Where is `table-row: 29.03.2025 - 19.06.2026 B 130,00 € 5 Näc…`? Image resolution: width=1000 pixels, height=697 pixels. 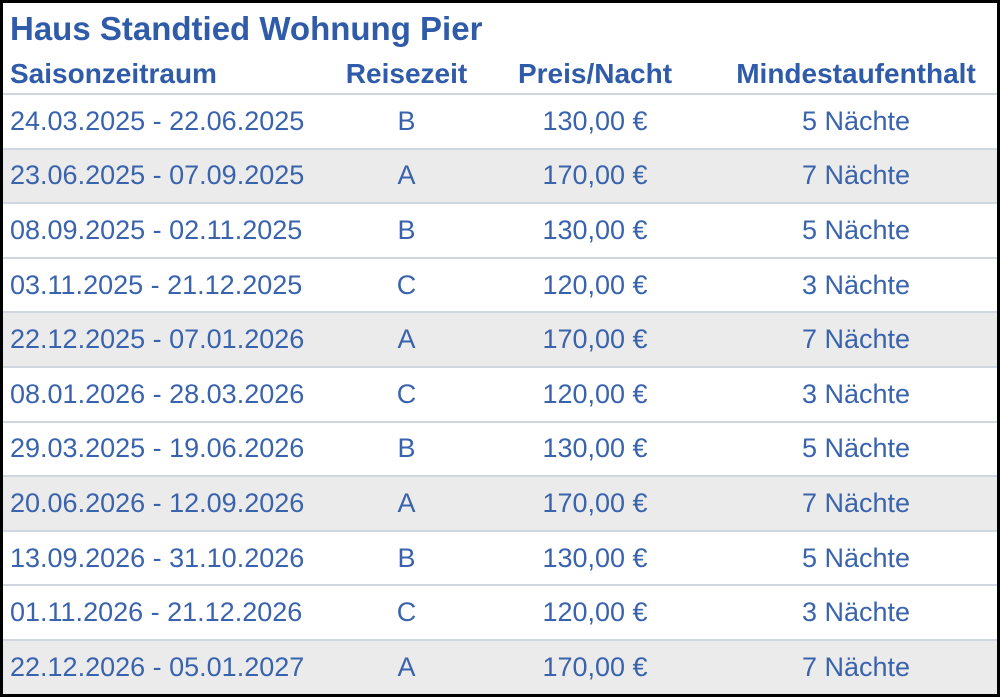 table-row: 29.03.2025 - 19.06.2026 B 130,00 € 5 Näc… is located at coordinates (500, 448).